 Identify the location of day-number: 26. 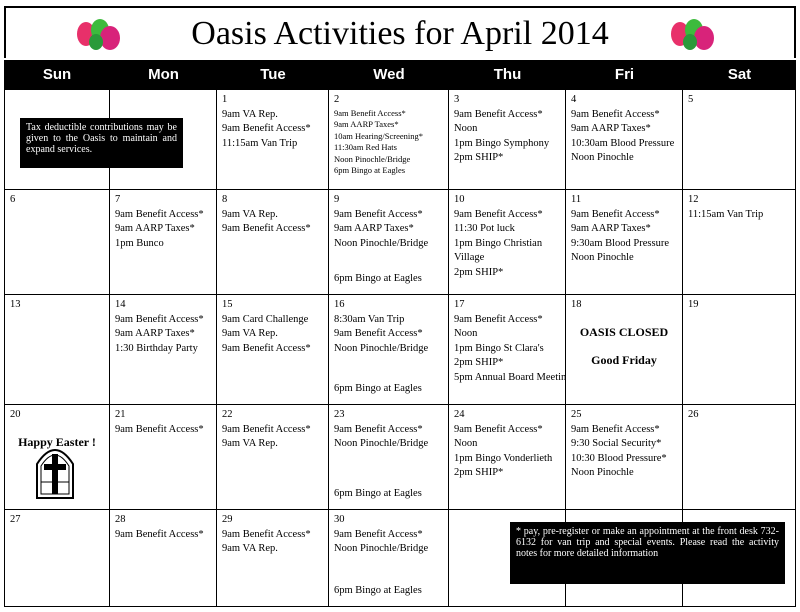
(693, 414).